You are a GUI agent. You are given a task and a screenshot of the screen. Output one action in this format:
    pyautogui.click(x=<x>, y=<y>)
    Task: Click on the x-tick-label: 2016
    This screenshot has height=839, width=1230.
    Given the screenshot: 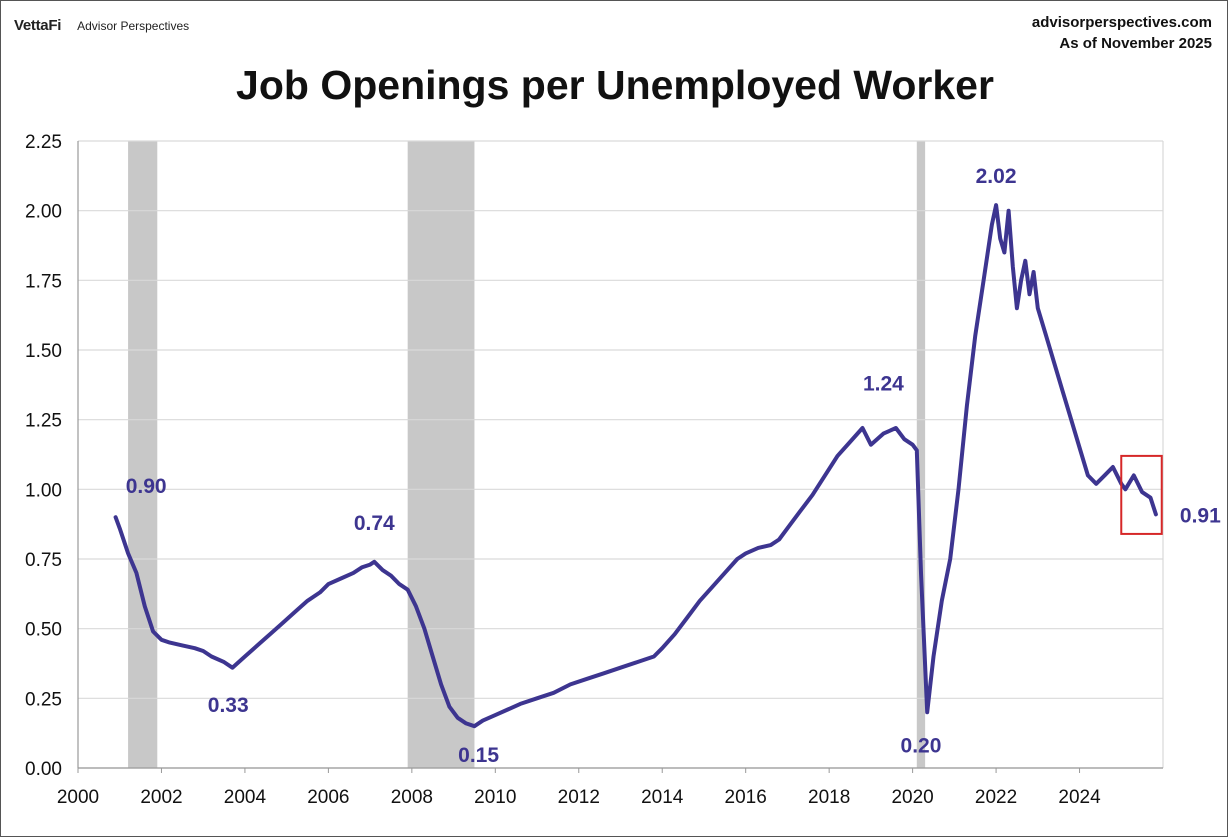 What is the action you would take?
    pyautogui.click(x=746, y=797)
    